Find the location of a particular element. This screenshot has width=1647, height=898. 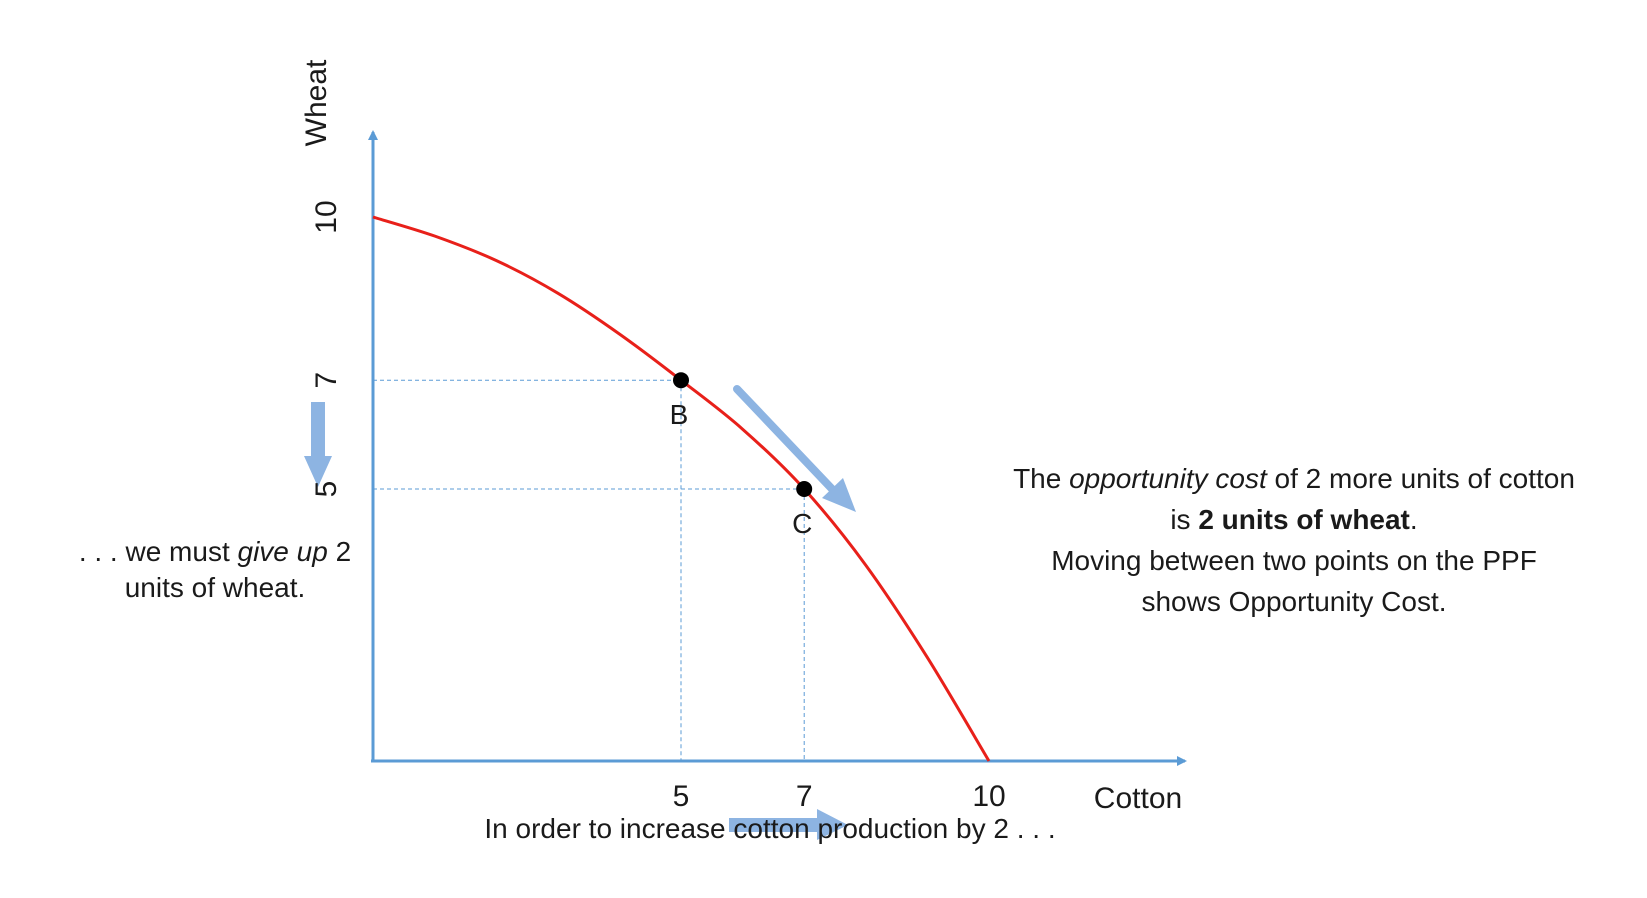

y-tick-label: 5 is located at coordinates (326, 489).